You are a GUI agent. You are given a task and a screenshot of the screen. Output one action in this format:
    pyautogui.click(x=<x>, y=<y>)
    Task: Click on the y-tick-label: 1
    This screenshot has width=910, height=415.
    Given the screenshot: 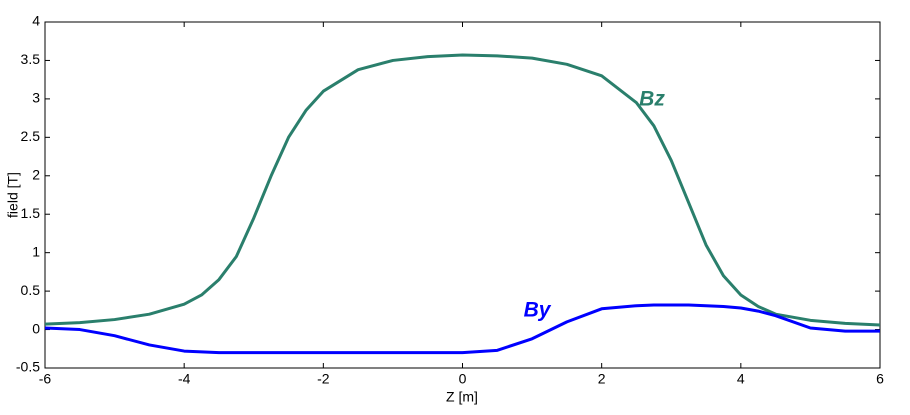 What is the action you would take?
    pyautogui.click(x=36, y=251)
    